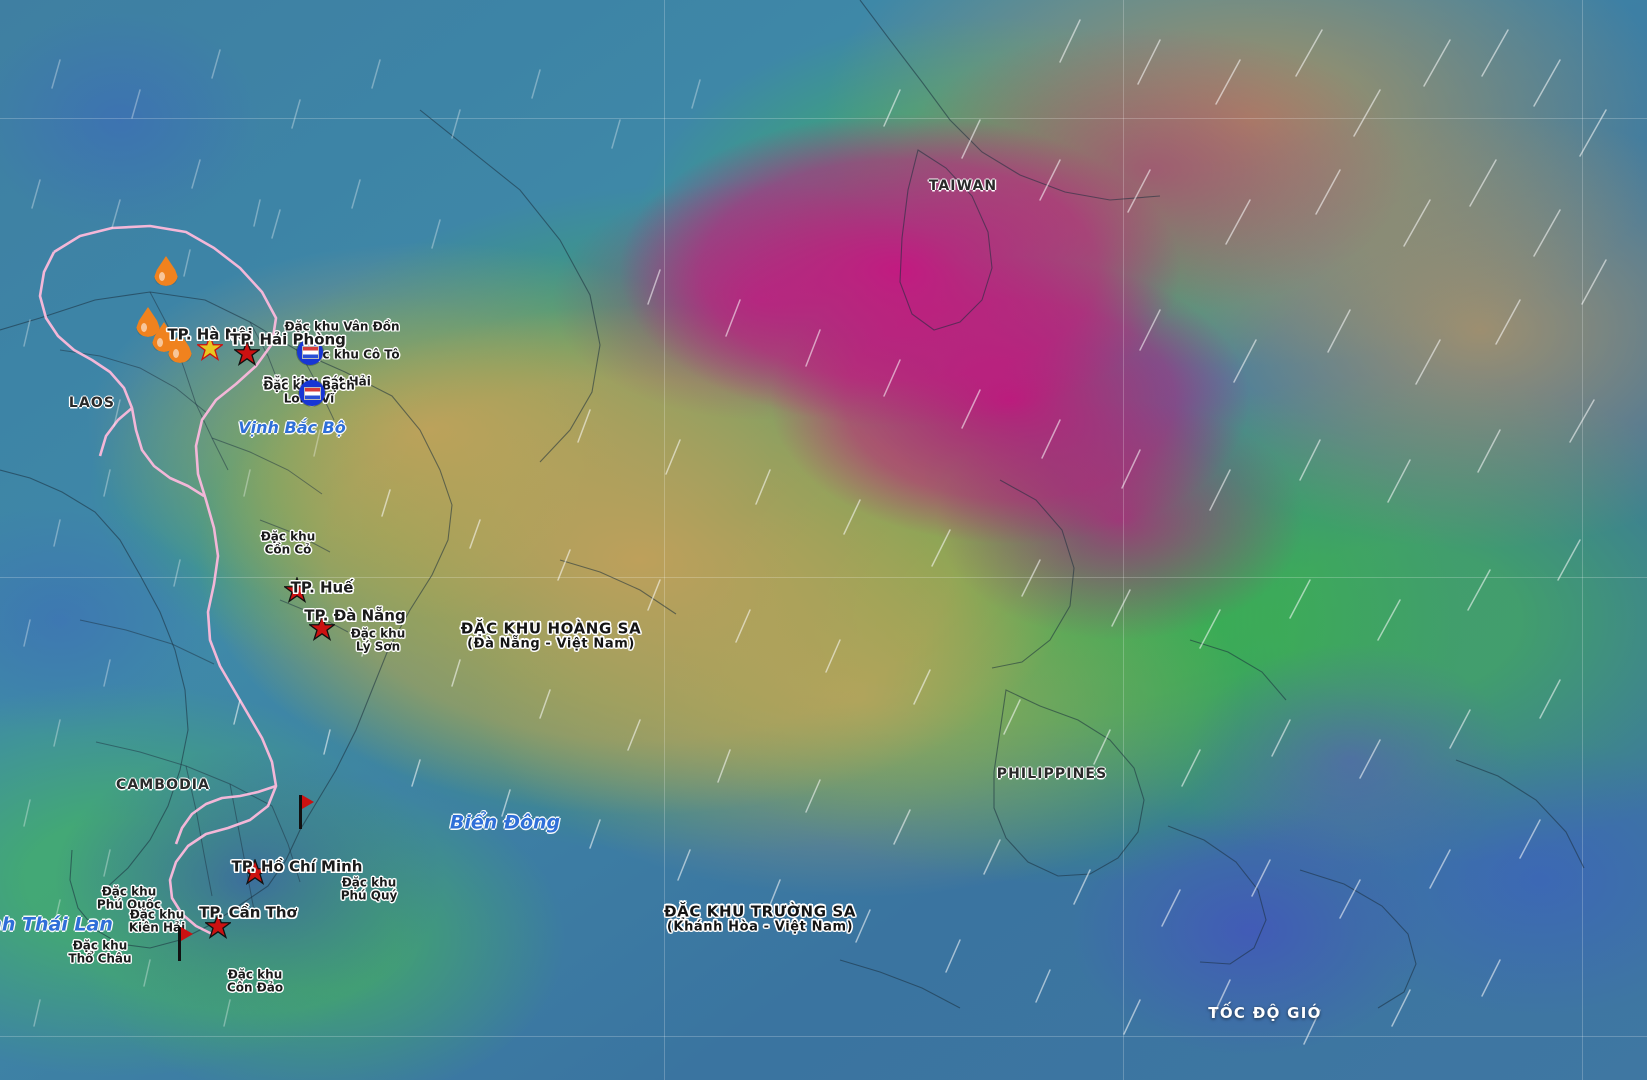 The image size is (1647, 1080). What do you see at coordinates (369, 889) in the screenshot?
I see `special-zone-label-6: Đặc khu Phú Quý` at bounding box center [369, 889].